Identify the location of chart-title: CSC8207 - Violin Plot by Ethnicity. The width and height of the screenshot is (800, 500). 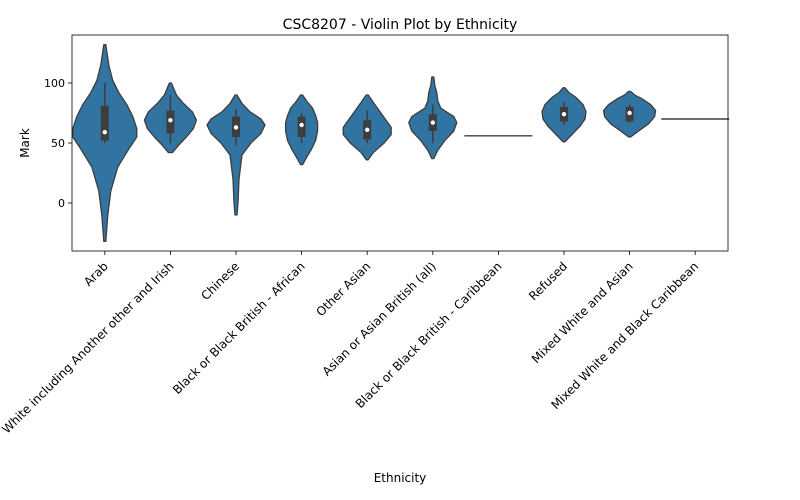
(400, 25).